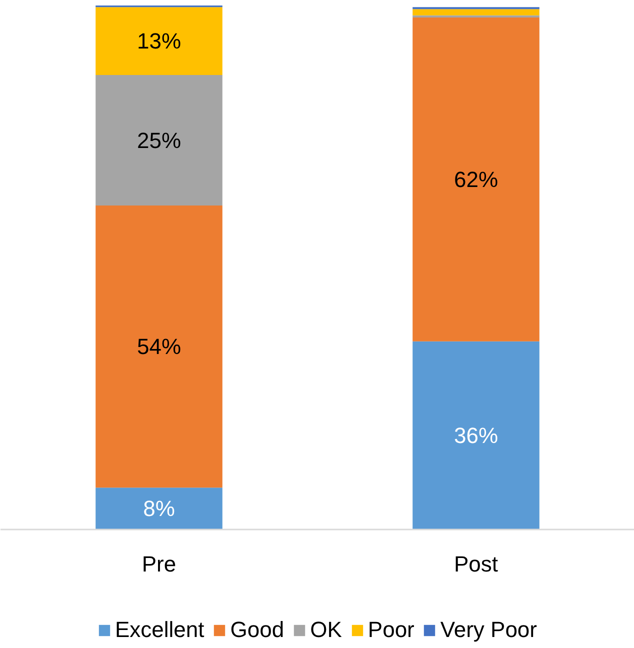 This screenshot has height=648, width=634. I want to click on x-tick-label: Post, so click(476, 563).